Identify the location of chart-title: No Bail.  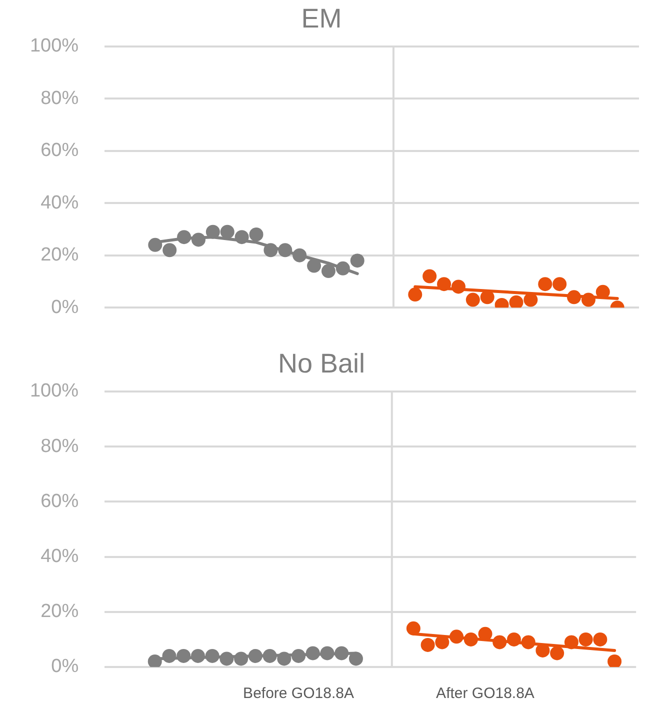
(322, 363).